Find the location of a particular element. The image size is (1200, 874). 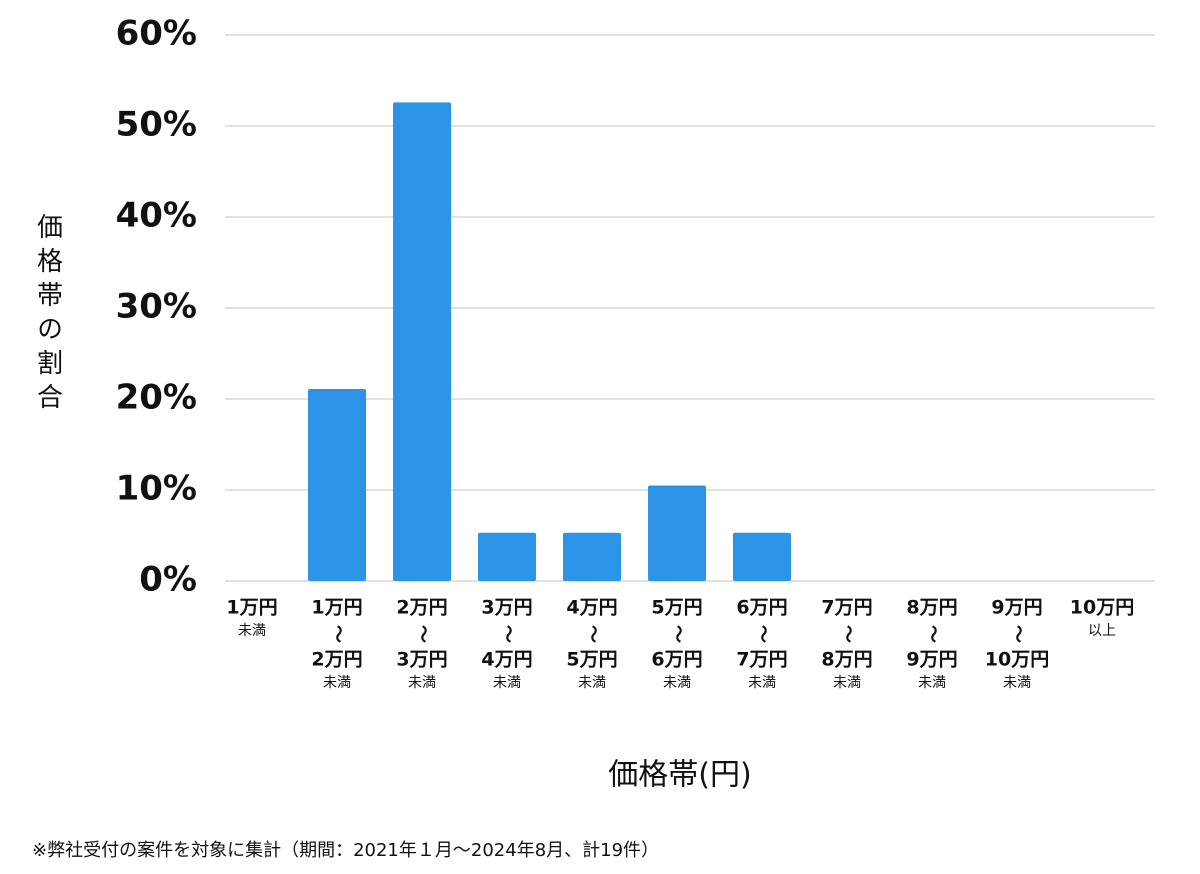

y-tick-label: 0% is located at coordinates (168, 580).